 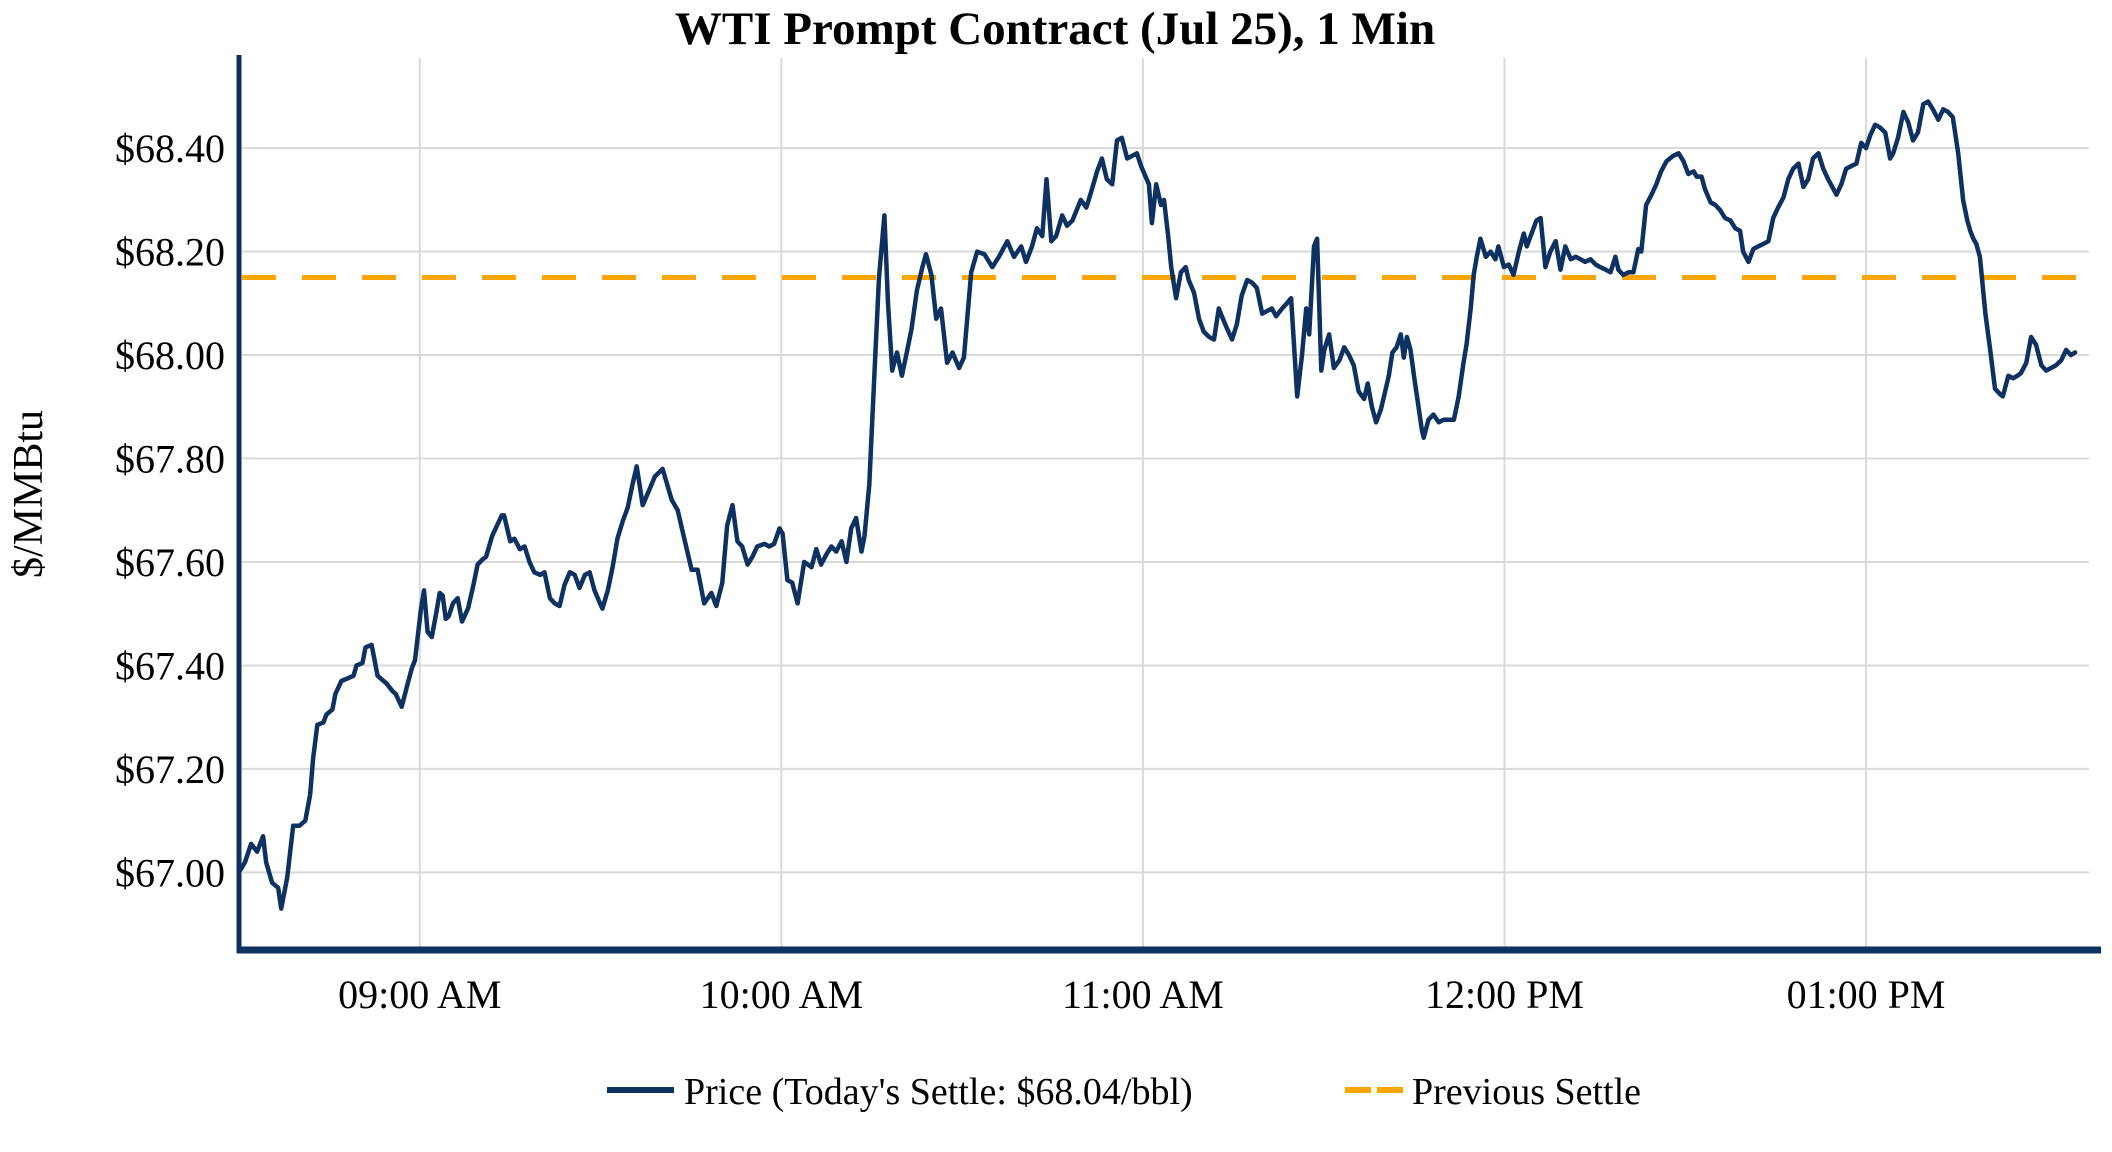 What do you see at coordinates (170, 355) in the screenshot?
I see `y-tick-label: $68.00` at bounding box center [170, 355].